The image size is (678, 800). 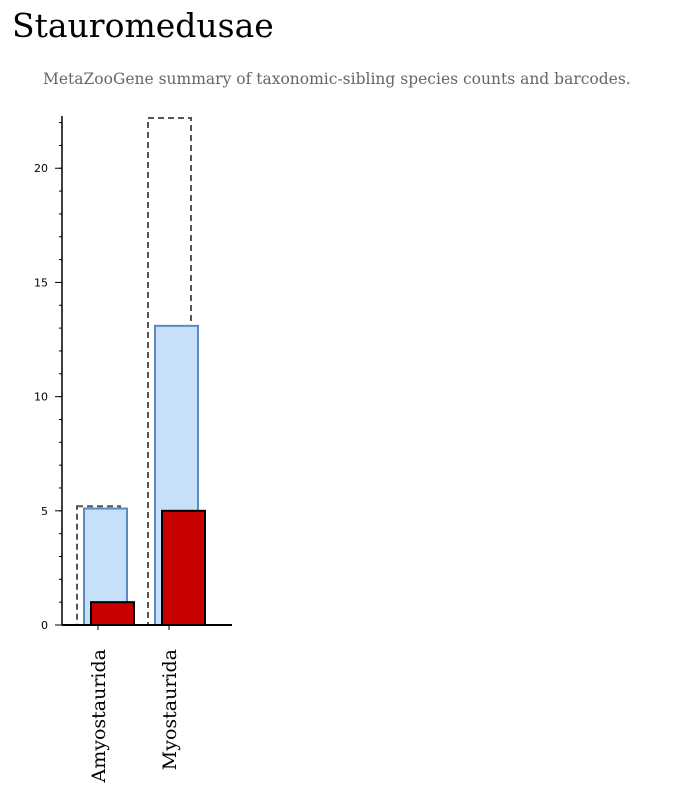 What do you see at coordinates (170, 709) in the screenshot?
I see `x-category-label: Myostaurida` at bounding box center [170, 709].